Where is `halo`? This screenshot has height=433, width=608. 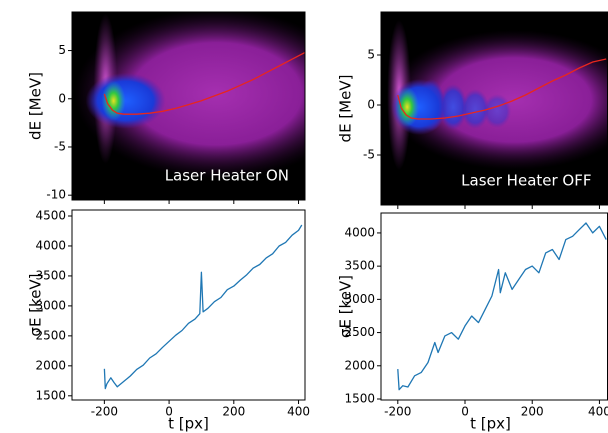
halo is located at coordinates (189, 95).